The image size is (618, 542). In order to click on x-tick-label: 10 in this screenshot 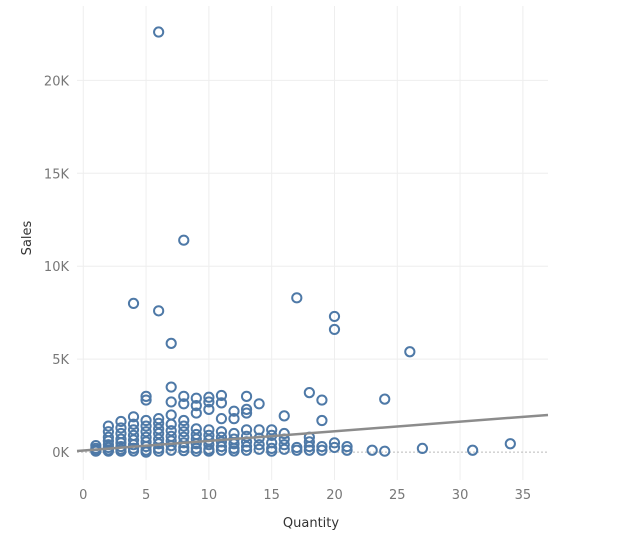, I will do `click(209, 495)`.